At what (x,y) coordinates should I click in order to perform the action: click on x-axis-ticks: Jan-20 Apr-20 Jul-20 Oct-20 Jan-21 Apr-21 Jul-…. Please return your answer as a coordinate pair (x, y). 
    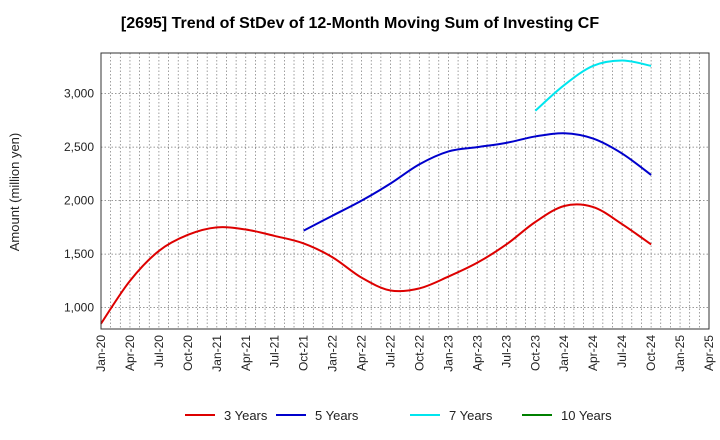
    Looking at the image, I should click on (405, 353).